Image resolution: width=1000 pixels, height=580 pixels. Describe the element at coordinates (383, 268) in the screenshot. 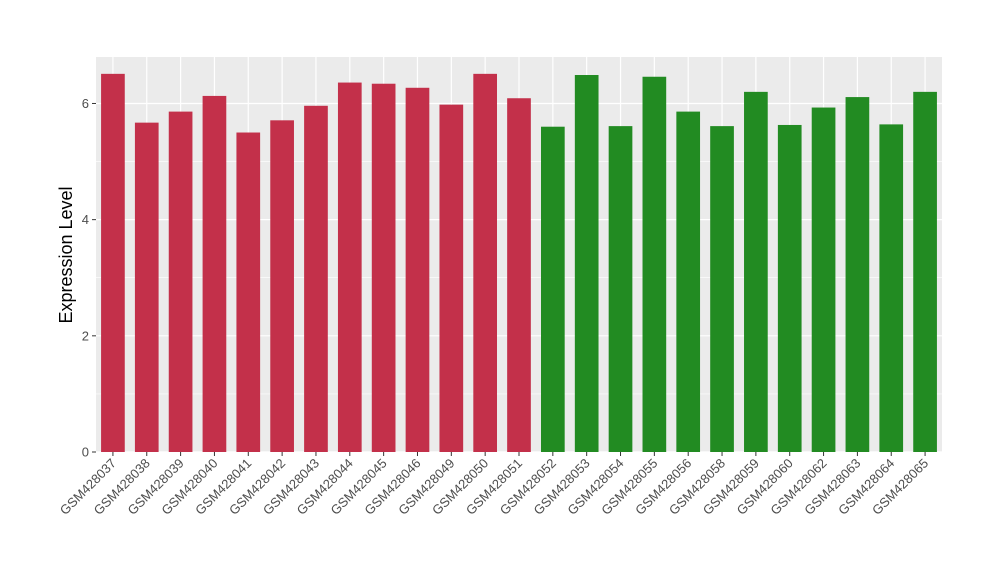

I see `bar-gsm428045` at that location.